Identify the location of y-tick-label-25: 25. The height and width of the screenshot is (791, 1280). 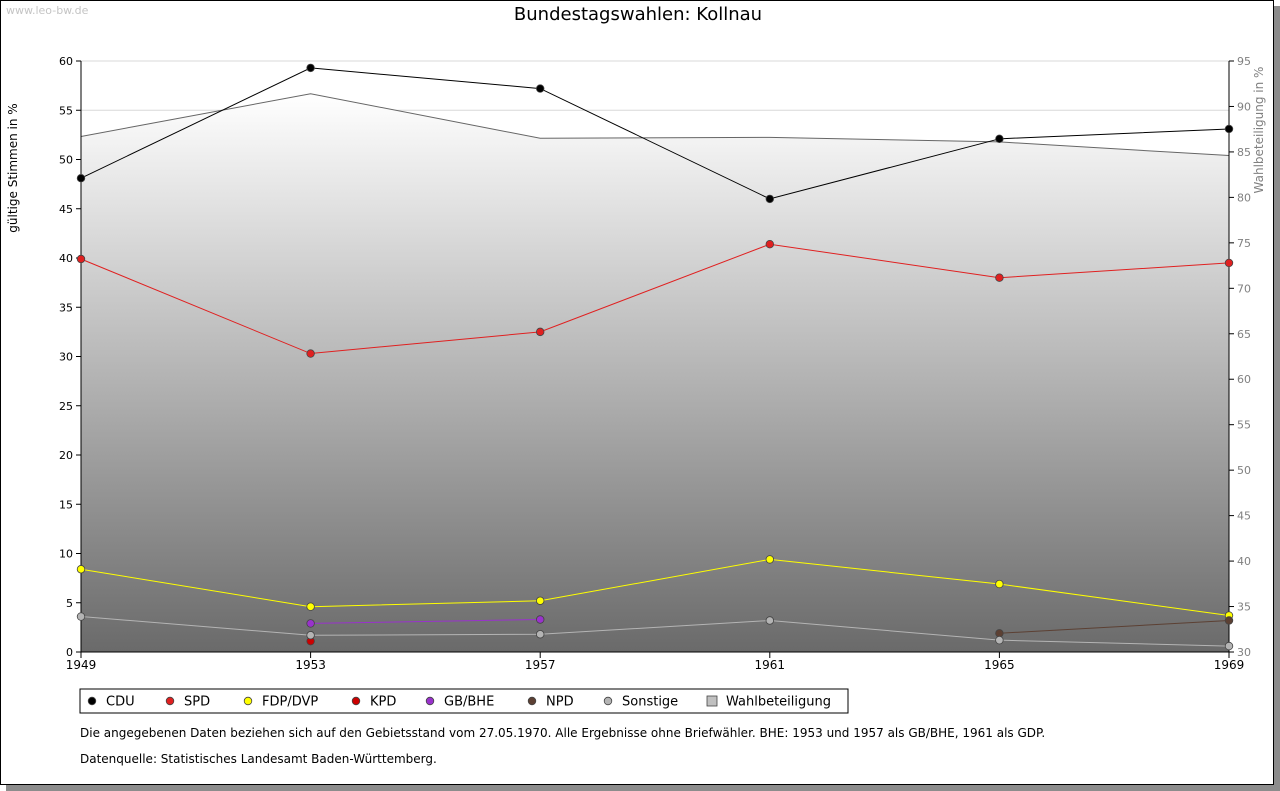
(66, 406).